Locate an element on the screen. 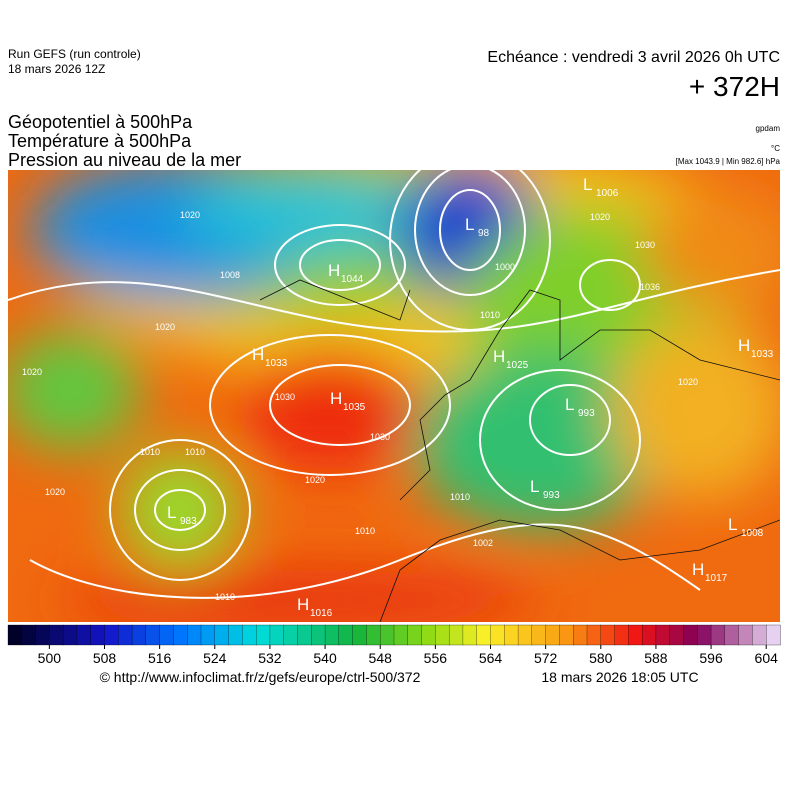 Image resolution: width=788 pixels, height=794 pixels. colorbar-label: 556 is located at coordinates (436, 658).